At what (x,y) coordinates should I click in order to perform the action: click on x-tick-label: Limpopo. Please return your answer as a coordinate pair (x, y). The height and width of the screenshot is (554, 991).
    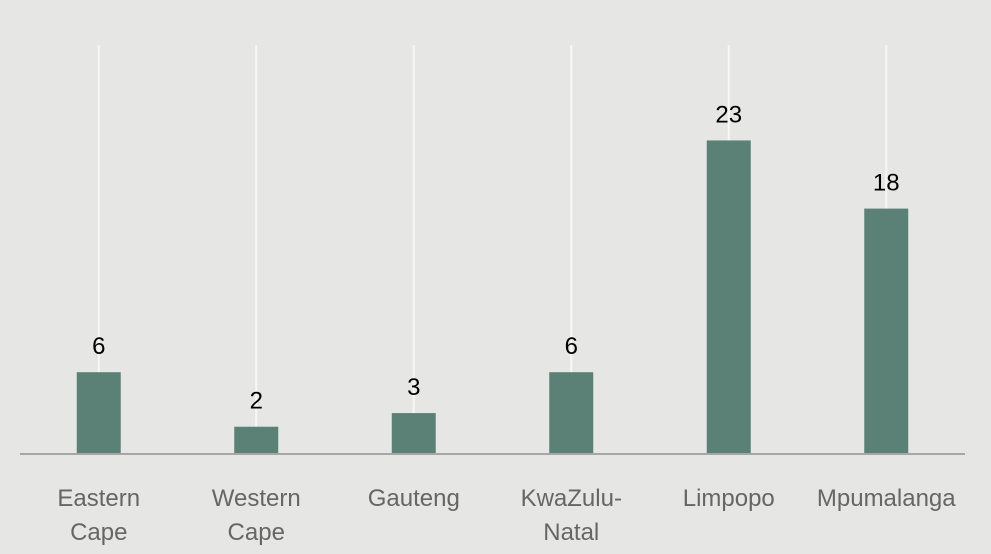
    Looking at the image, I should click on (728, 498).